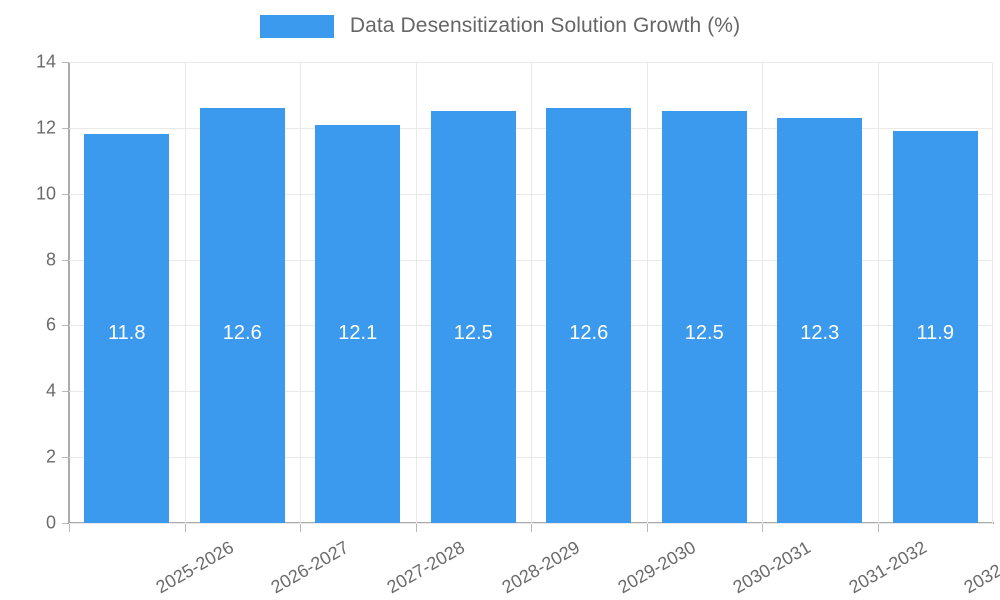 The image size is (1000, 600). I want to click on bar-value-label: 12.3, so click(820, 333).